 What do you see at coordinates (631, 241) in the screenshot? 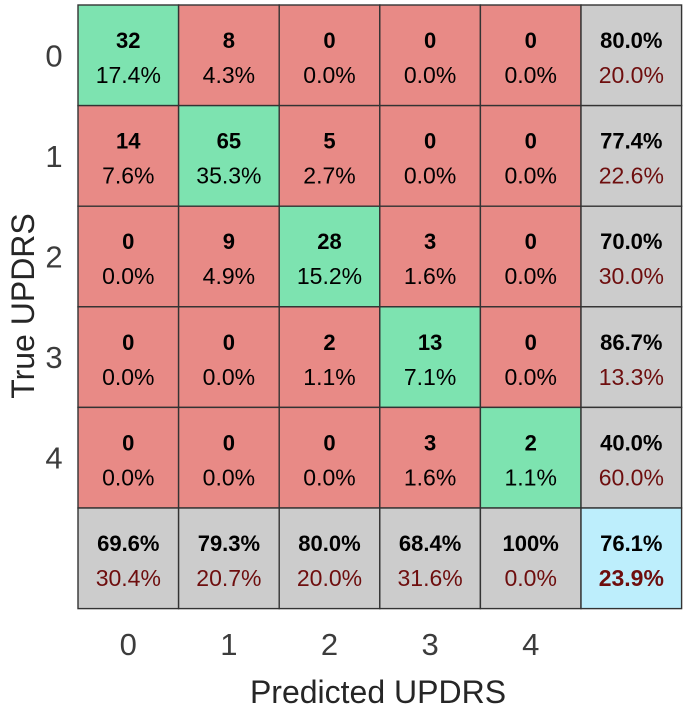
I see `row-summary-correct: 70.0%` at bounding box center [631, 241].